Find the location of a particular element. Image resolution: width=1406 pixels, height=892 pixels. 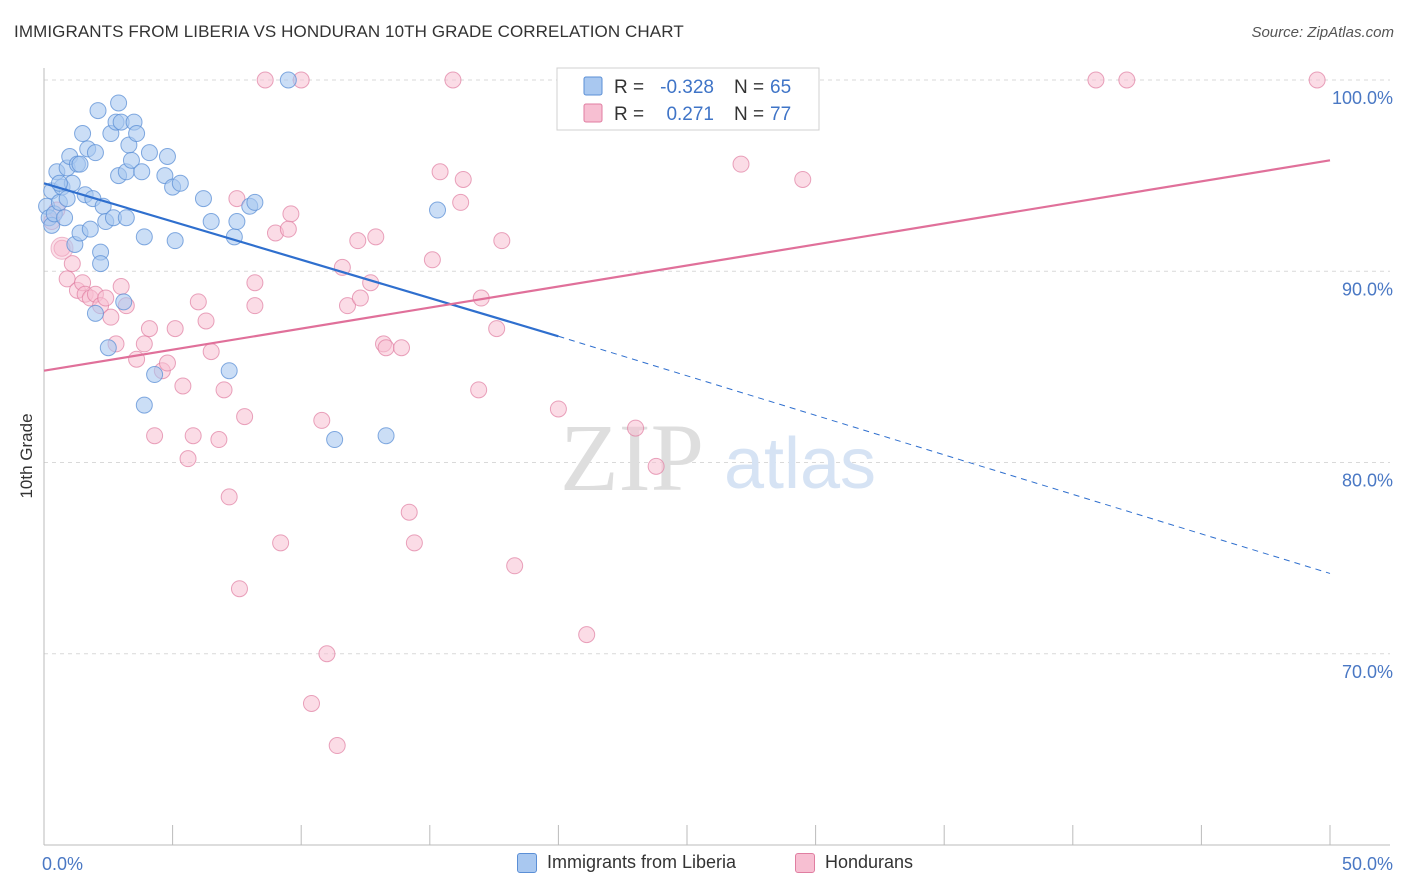

stats-n-label-1: N = is located at coordinates (749, 87).